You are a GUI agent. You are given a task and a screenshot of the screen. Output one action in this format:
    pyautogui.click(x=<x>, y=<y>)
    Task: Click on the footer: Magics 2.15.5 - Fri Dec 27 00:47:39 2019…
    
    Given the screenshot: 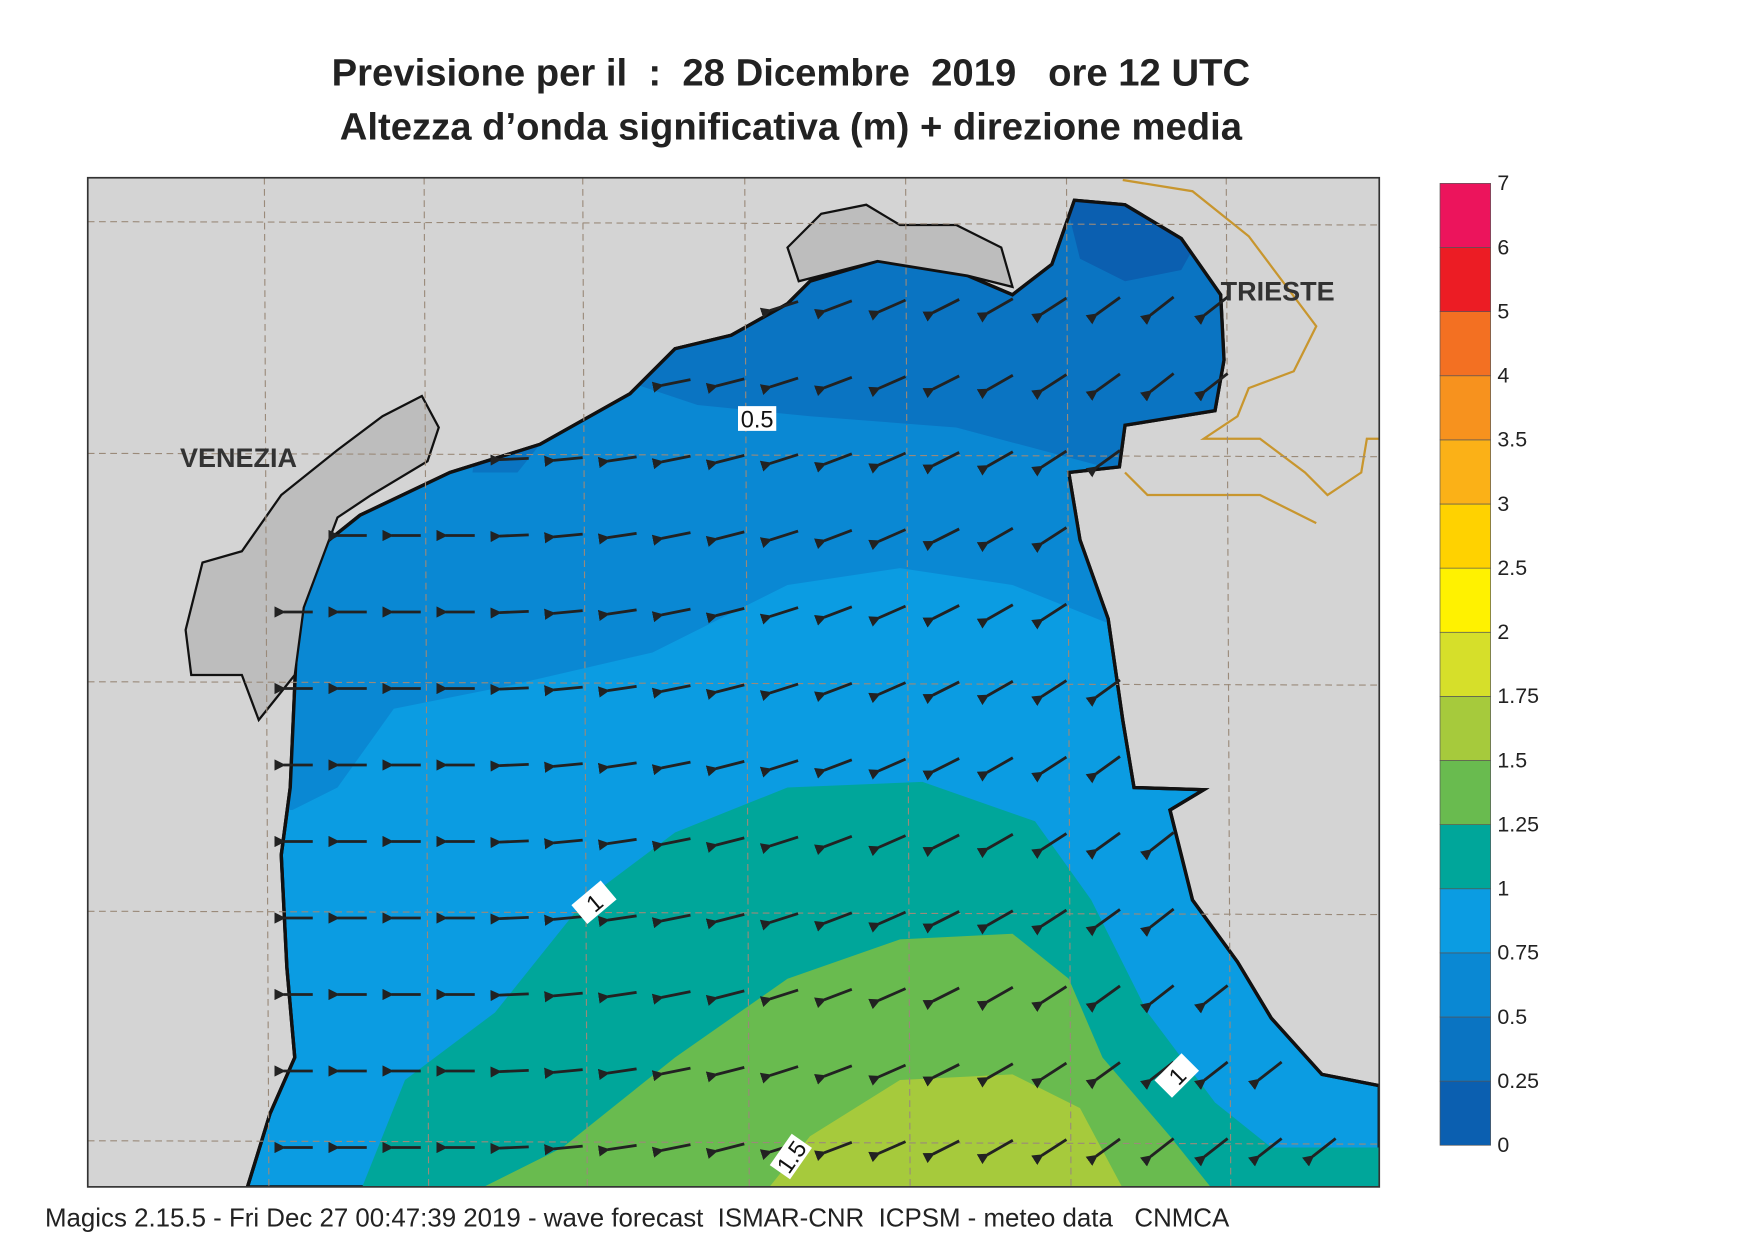 What is the action you would take?
    pyautogui.click(x=637, y=1218)
    